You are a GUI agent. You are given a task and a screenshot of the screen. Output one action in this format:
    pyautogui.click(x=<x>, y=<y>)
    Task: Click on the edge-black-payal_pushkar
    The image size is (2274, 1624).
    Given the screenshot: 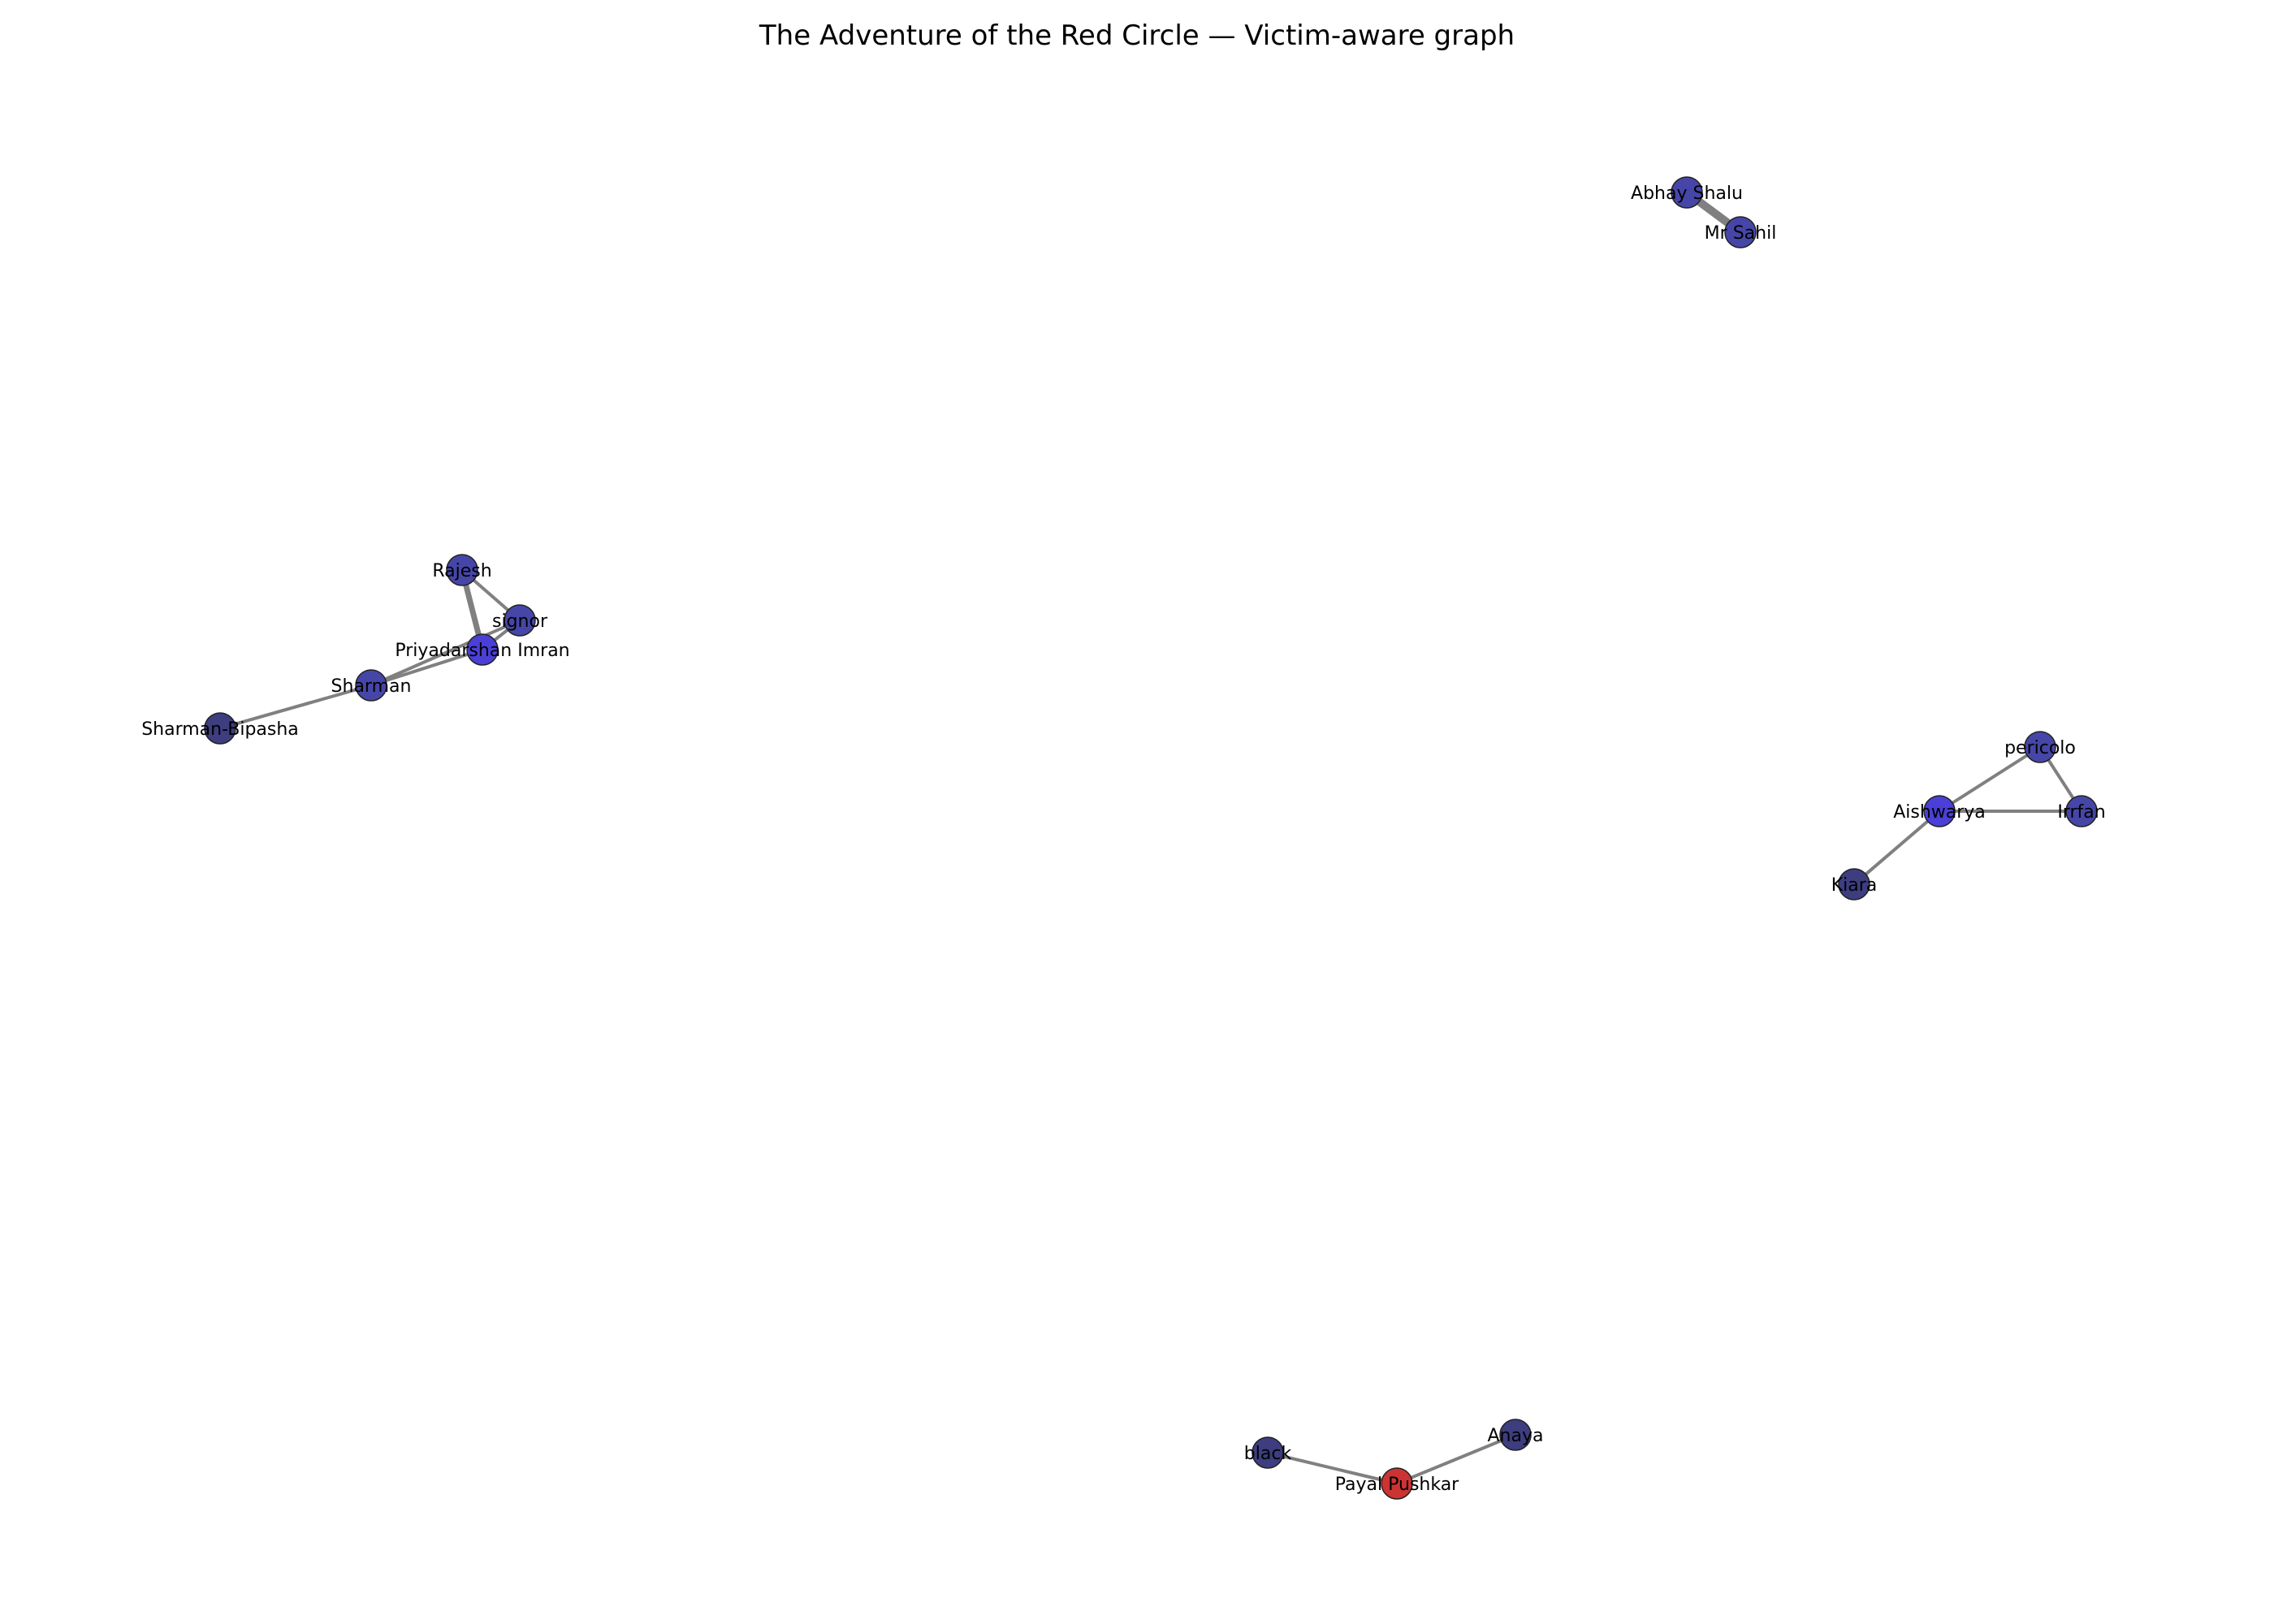 What is the action you would take?
    pyautogui.click(x=1332, y=1468)
    